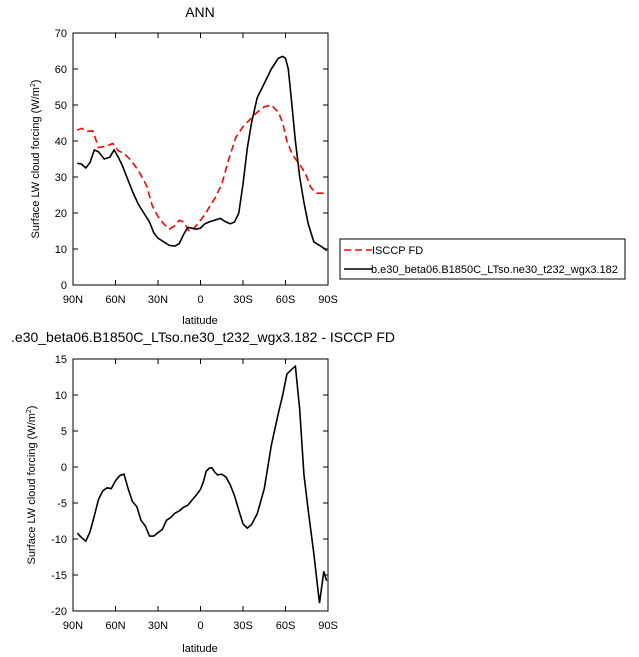 Image resolution: width=639 pixels, height=657 pixels. I want to click on top-x-tick-label: 30N, so click(158, 300).